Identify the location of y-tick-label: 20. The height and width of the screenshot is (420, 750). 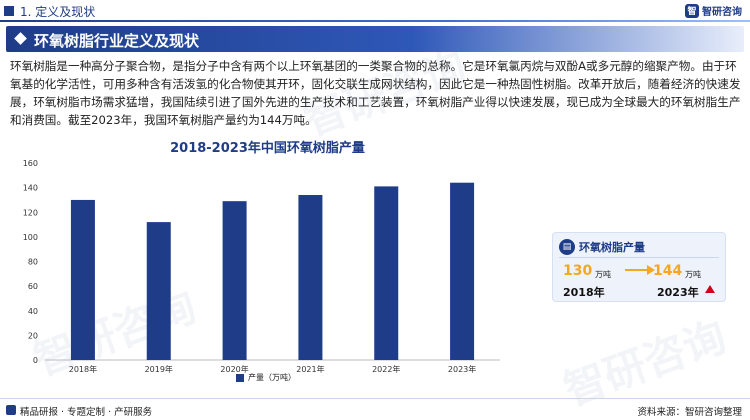
(33, 335).